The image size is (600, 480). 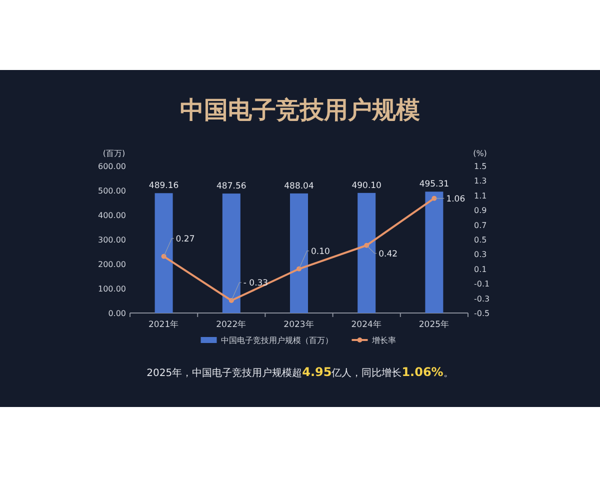 What do you see at coordinates (255, 283) in the screenshot?
I see `data-label: - 0.33` at bounding box center [255, 283].